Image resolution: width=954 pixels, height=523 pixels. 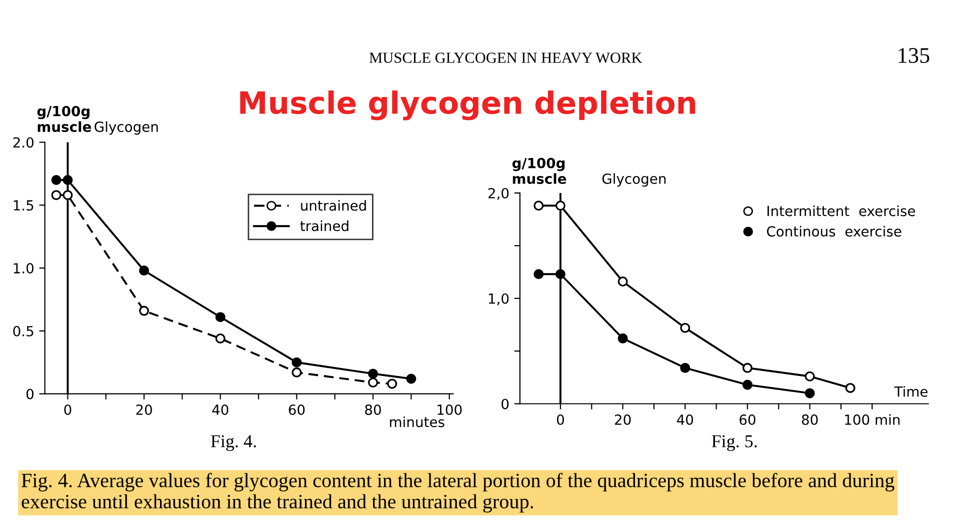 I want to click on caption: Fig. 4. Average values for glycogen content in the lateral portion of the quadriceps muscle before and during exercise until exhaustion in the trained and the untrained group., so click(x=458, y=492).